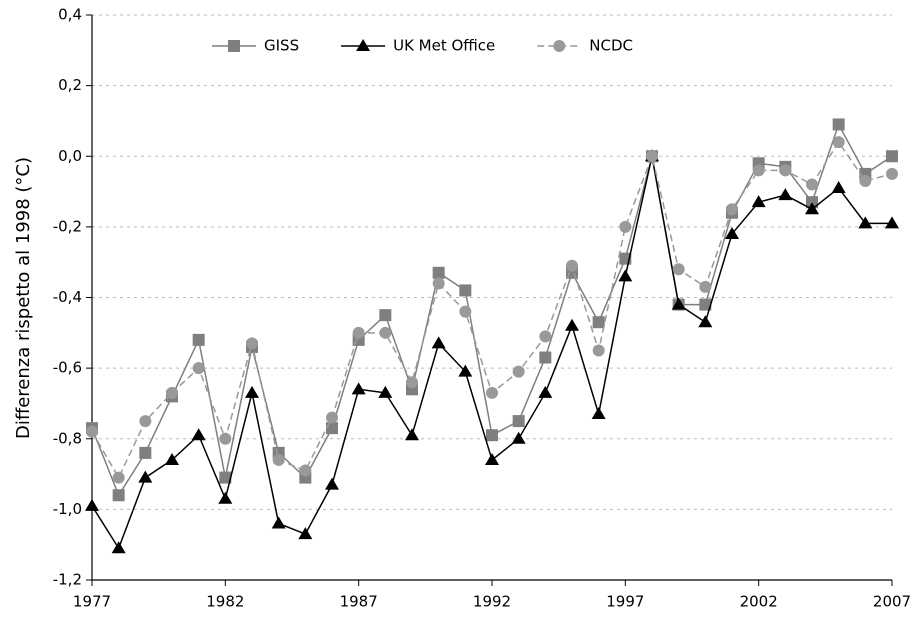 The image size is (924, 625). I want to click on x-tick-label: 1982, so click(225, 602).